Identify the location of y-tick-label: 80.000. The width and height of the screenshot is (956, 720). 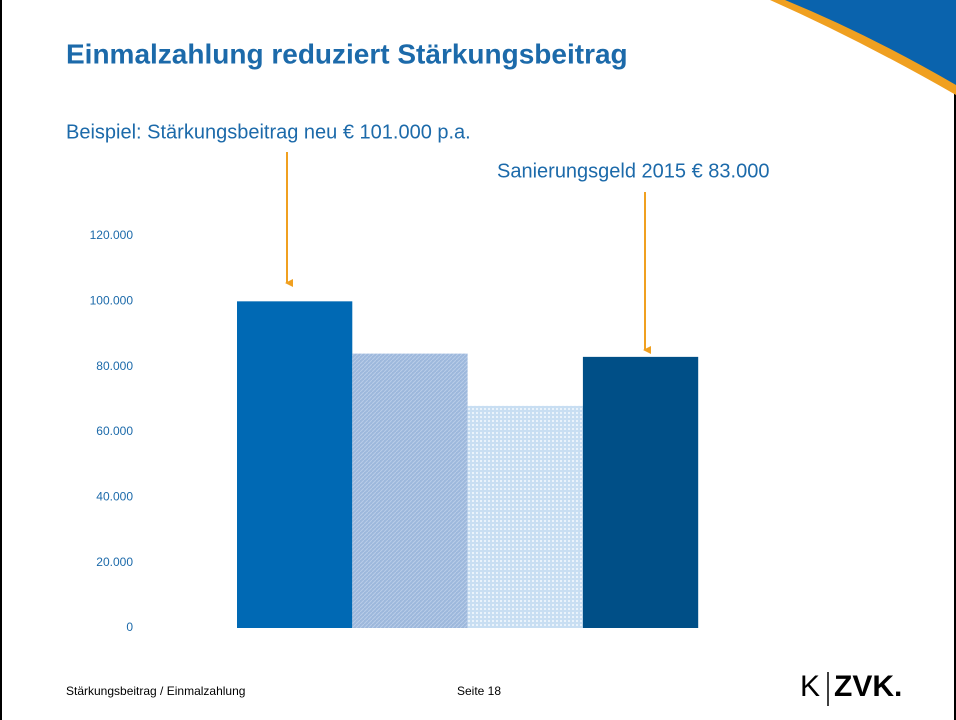
(114, 366).